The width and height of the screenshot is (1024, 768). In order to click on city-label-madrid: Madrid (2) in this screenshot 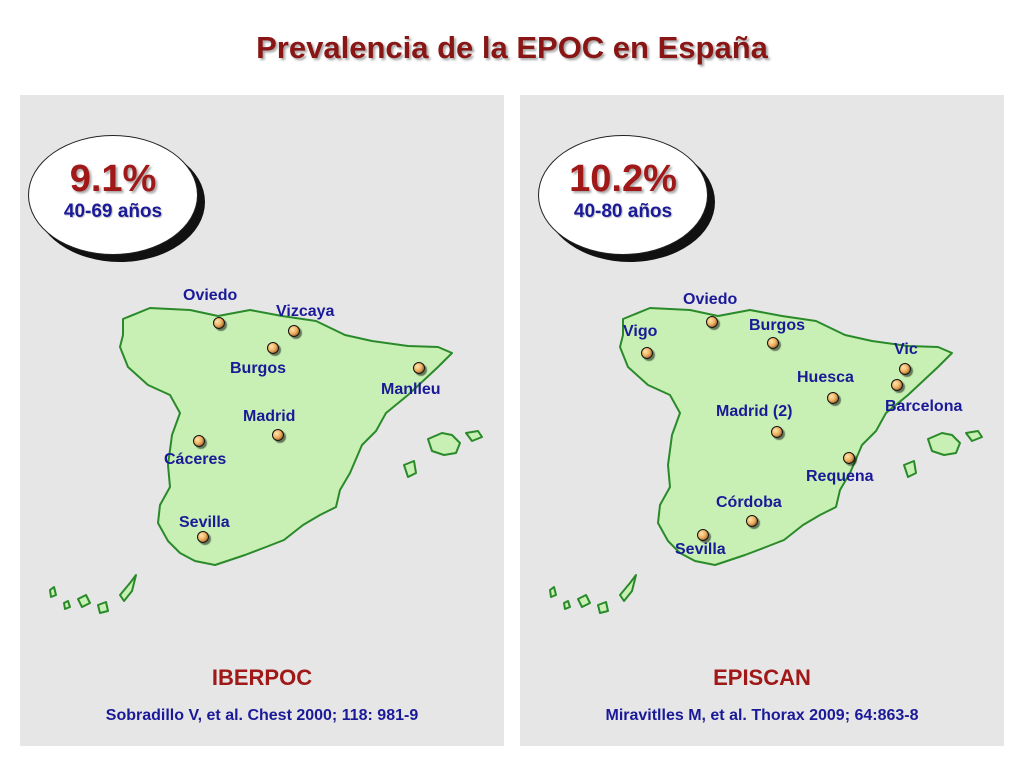, I will do `click(754, 411)`.